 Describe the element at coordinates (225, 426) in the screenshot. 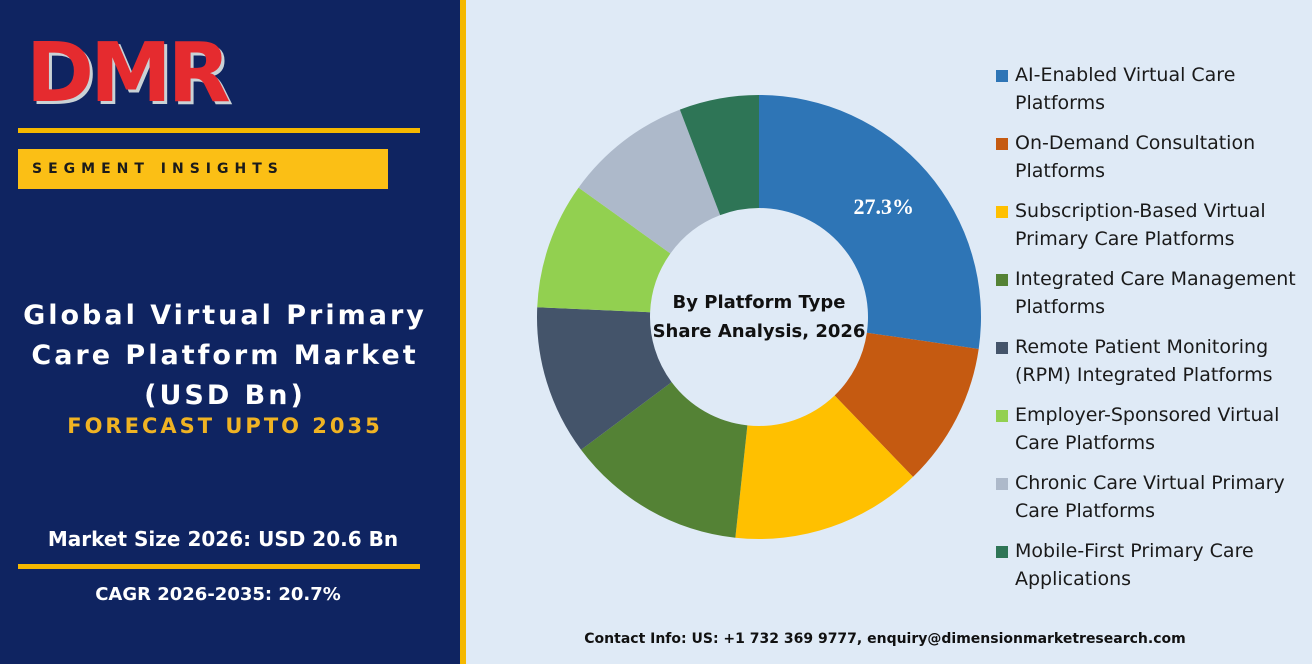

I see `forecast: FORECAST UPTO 2035` at that location.